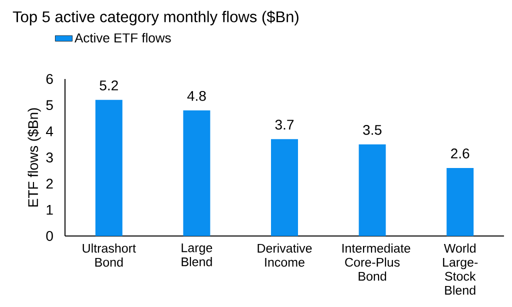 Image resolution: width=512 pixels, height=307 pixels. What do you see at coordinates (372, 129) in the screenshot?
I see `data-label: 3.5` at bounding box center [372, 129].